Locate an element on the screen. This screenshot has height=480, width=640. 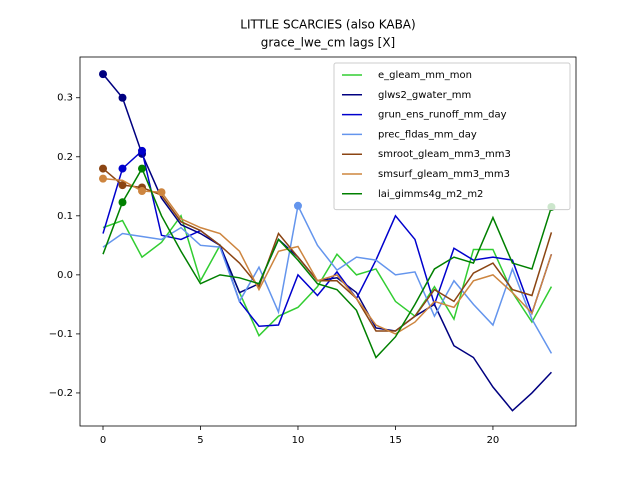
legend-label: smroot_gleam_mm3_mm3 is located at coordinates (444, 154).